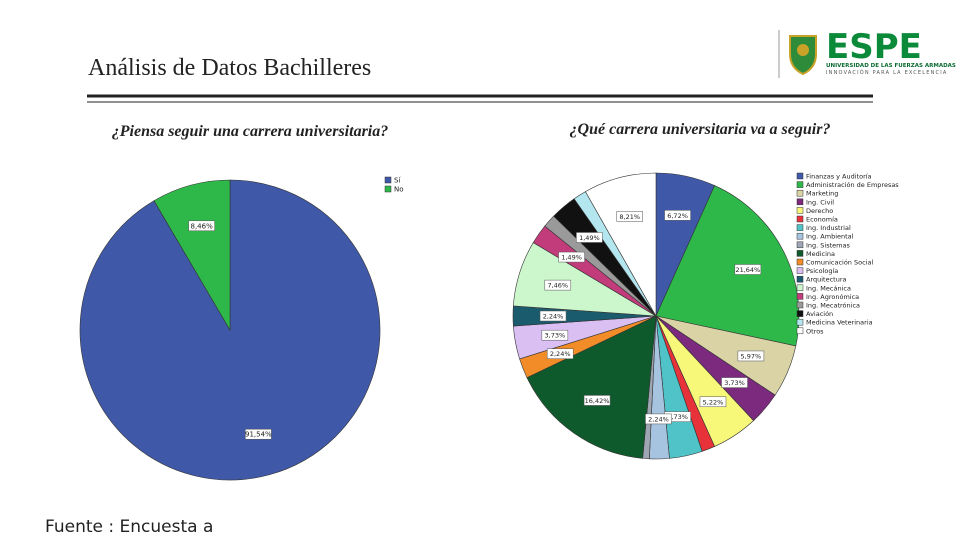 This screenshot has height=540, width=960. I want to click on legend-label: Ing. Industrial, so click(828, 228).